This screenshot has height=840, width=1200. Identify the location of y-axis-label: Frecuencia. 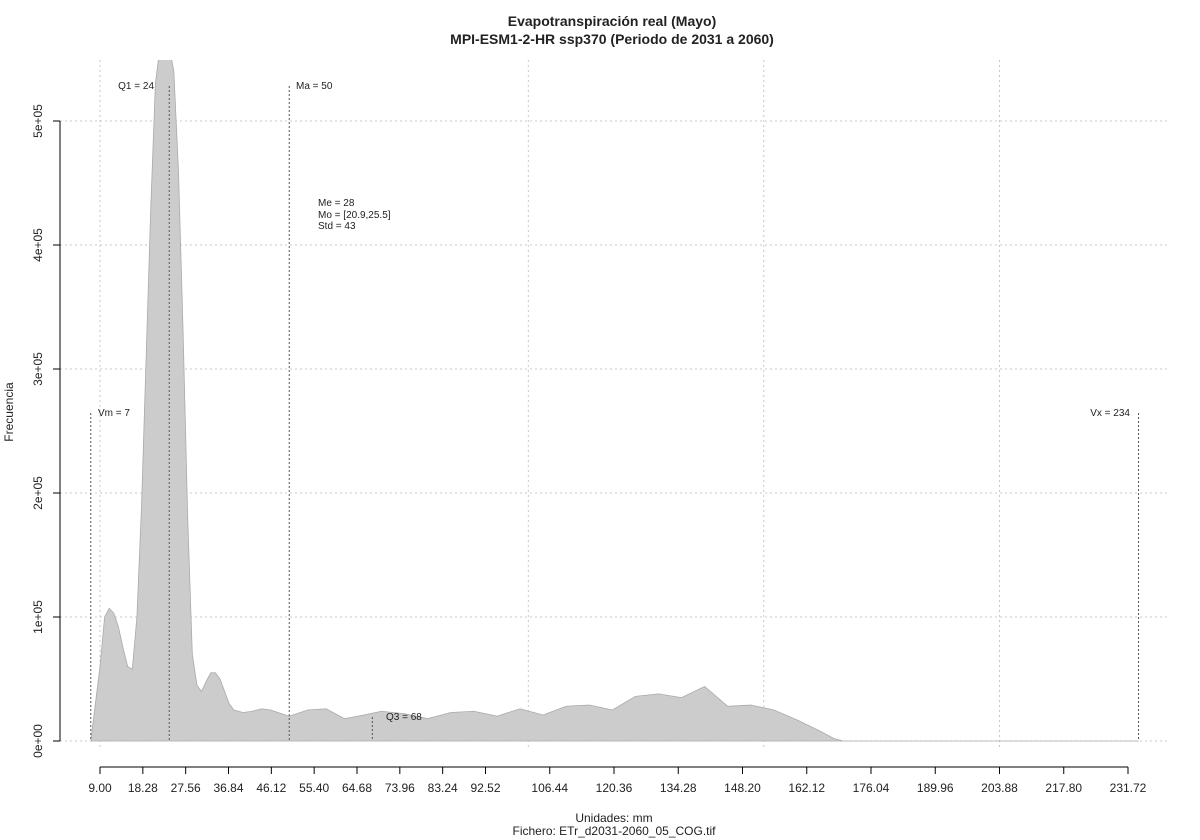
(9, 412).